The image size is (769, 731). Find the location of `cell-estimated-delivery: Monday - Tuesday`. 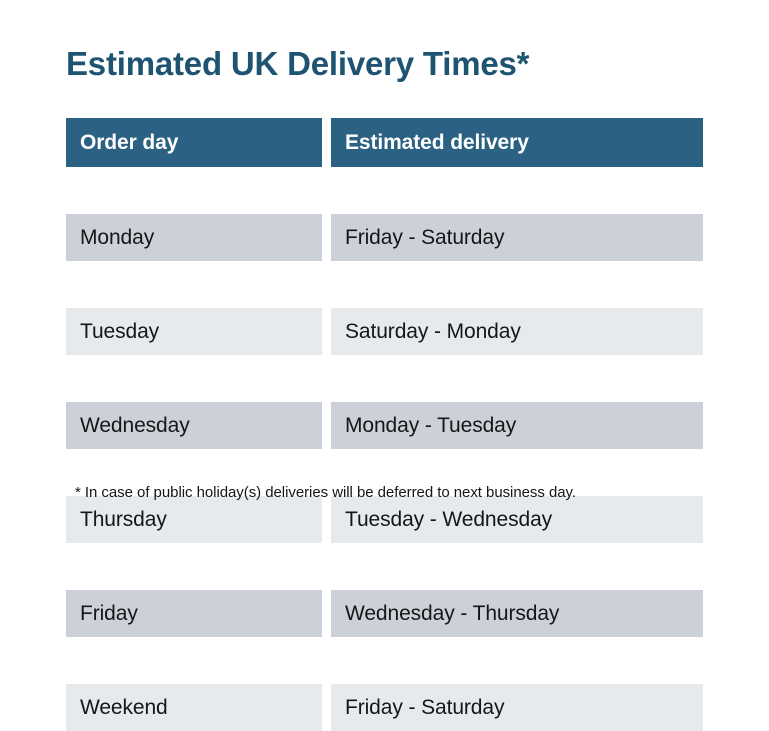

cell-estimated-delivery: Monday - Tuesday is located at coordinates (517, 425).